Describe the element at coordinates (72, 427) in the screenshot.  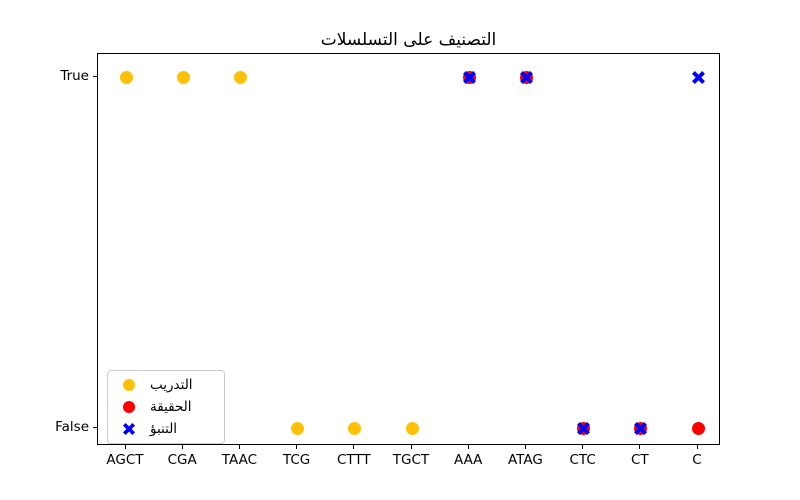
I see `y-tick-label: False` at that location.